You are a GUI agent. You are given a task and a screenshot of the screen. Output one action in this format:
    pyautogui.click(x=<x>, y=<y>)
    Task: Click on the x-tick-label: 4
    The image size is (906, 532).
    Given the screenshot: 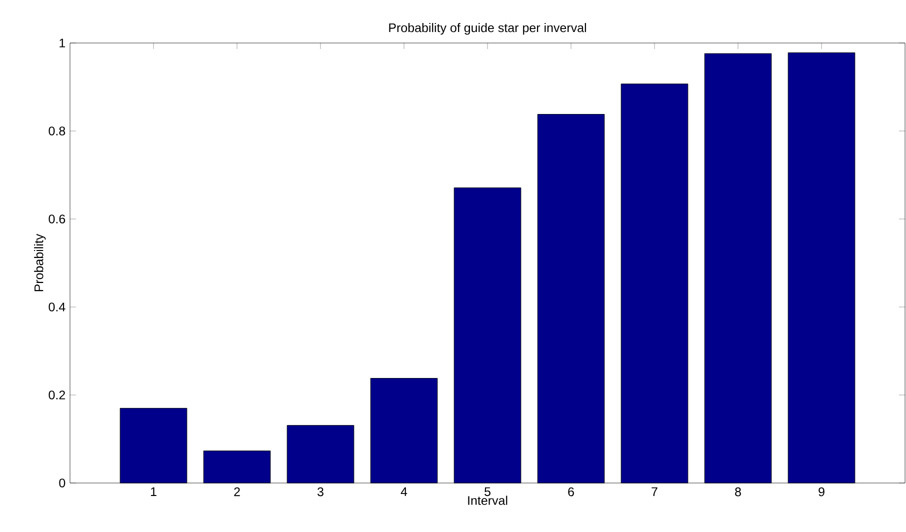 What is the action you would take?
    pyautogui.click(x=404, y=491)
    